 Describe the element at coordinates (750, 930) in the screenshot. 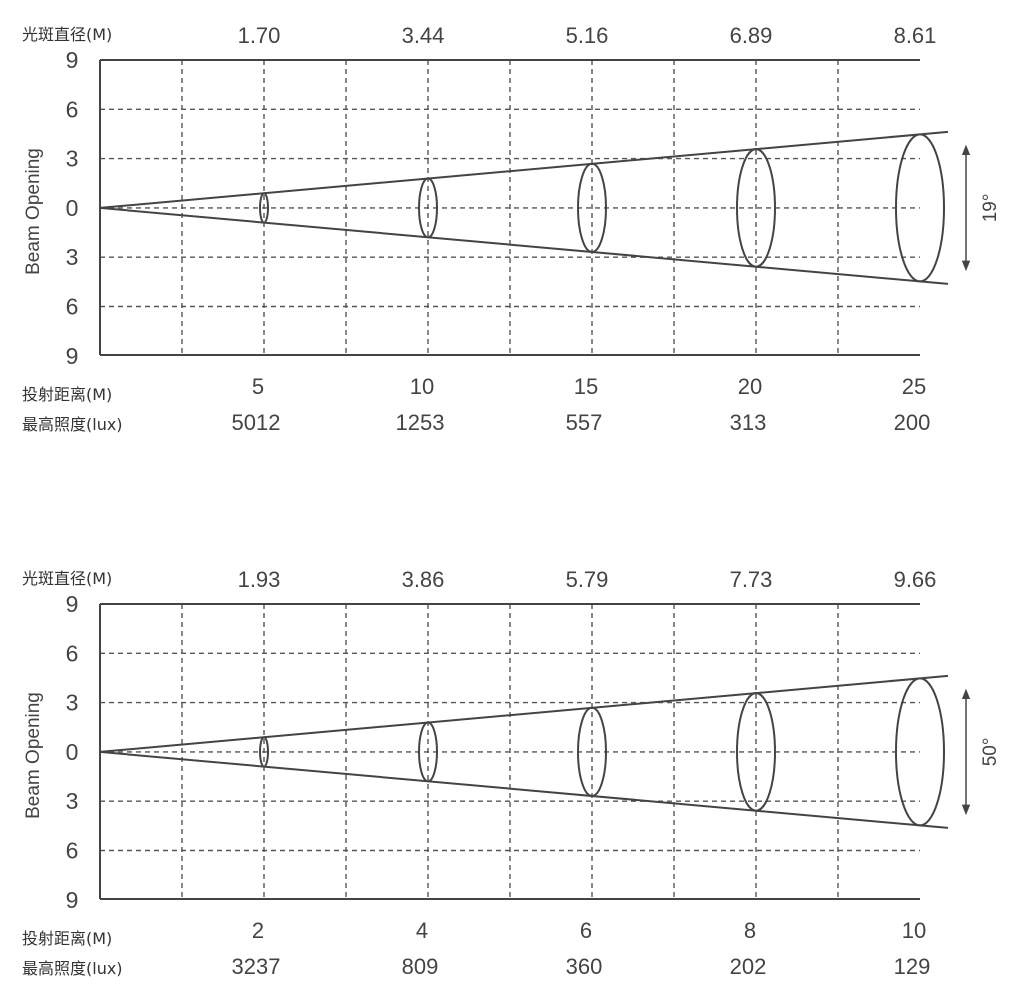

I see `distance-value: 8` at that location.